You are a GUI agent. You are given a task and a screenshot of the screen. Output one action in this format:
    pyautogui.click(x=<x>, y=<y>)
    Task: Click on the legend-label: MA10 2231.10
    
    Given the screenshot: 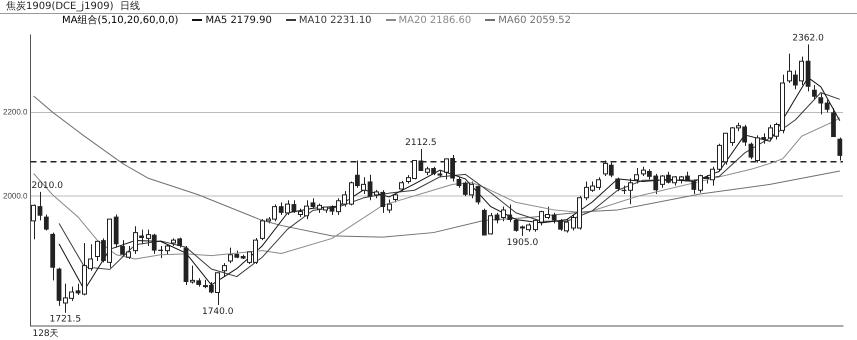 What is the action you would take?
    pyautogui.click(x=335, y=20)
    